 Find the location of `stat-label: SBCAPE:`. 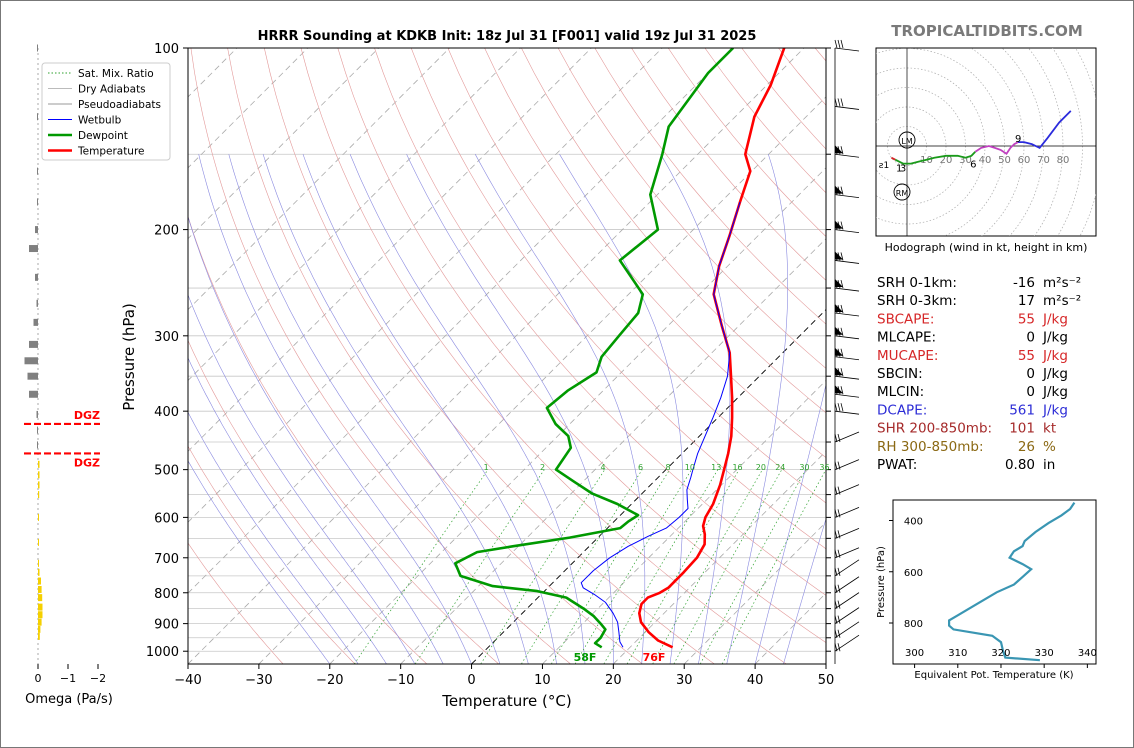

stat-label: SBCAPE: is located at coordinates (905, 319).